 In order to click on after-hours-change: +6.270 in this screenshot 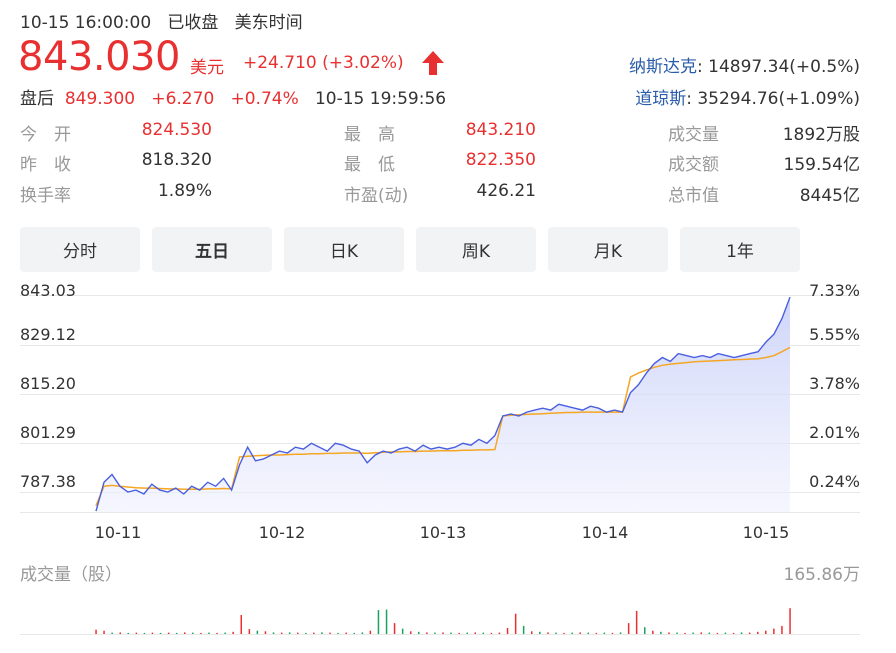, I will do `click(183, 99)`.